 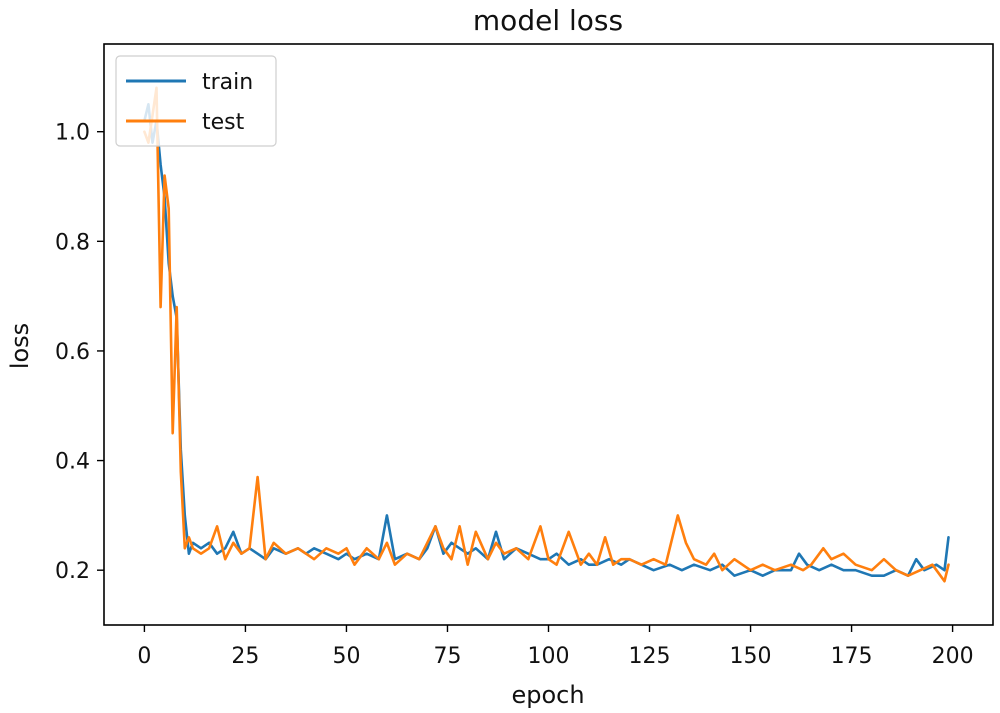 What do you see at coordinates (245, 656) in the screenshot?
I see `x-tick-label: 25` at bounding box center [245, 656].